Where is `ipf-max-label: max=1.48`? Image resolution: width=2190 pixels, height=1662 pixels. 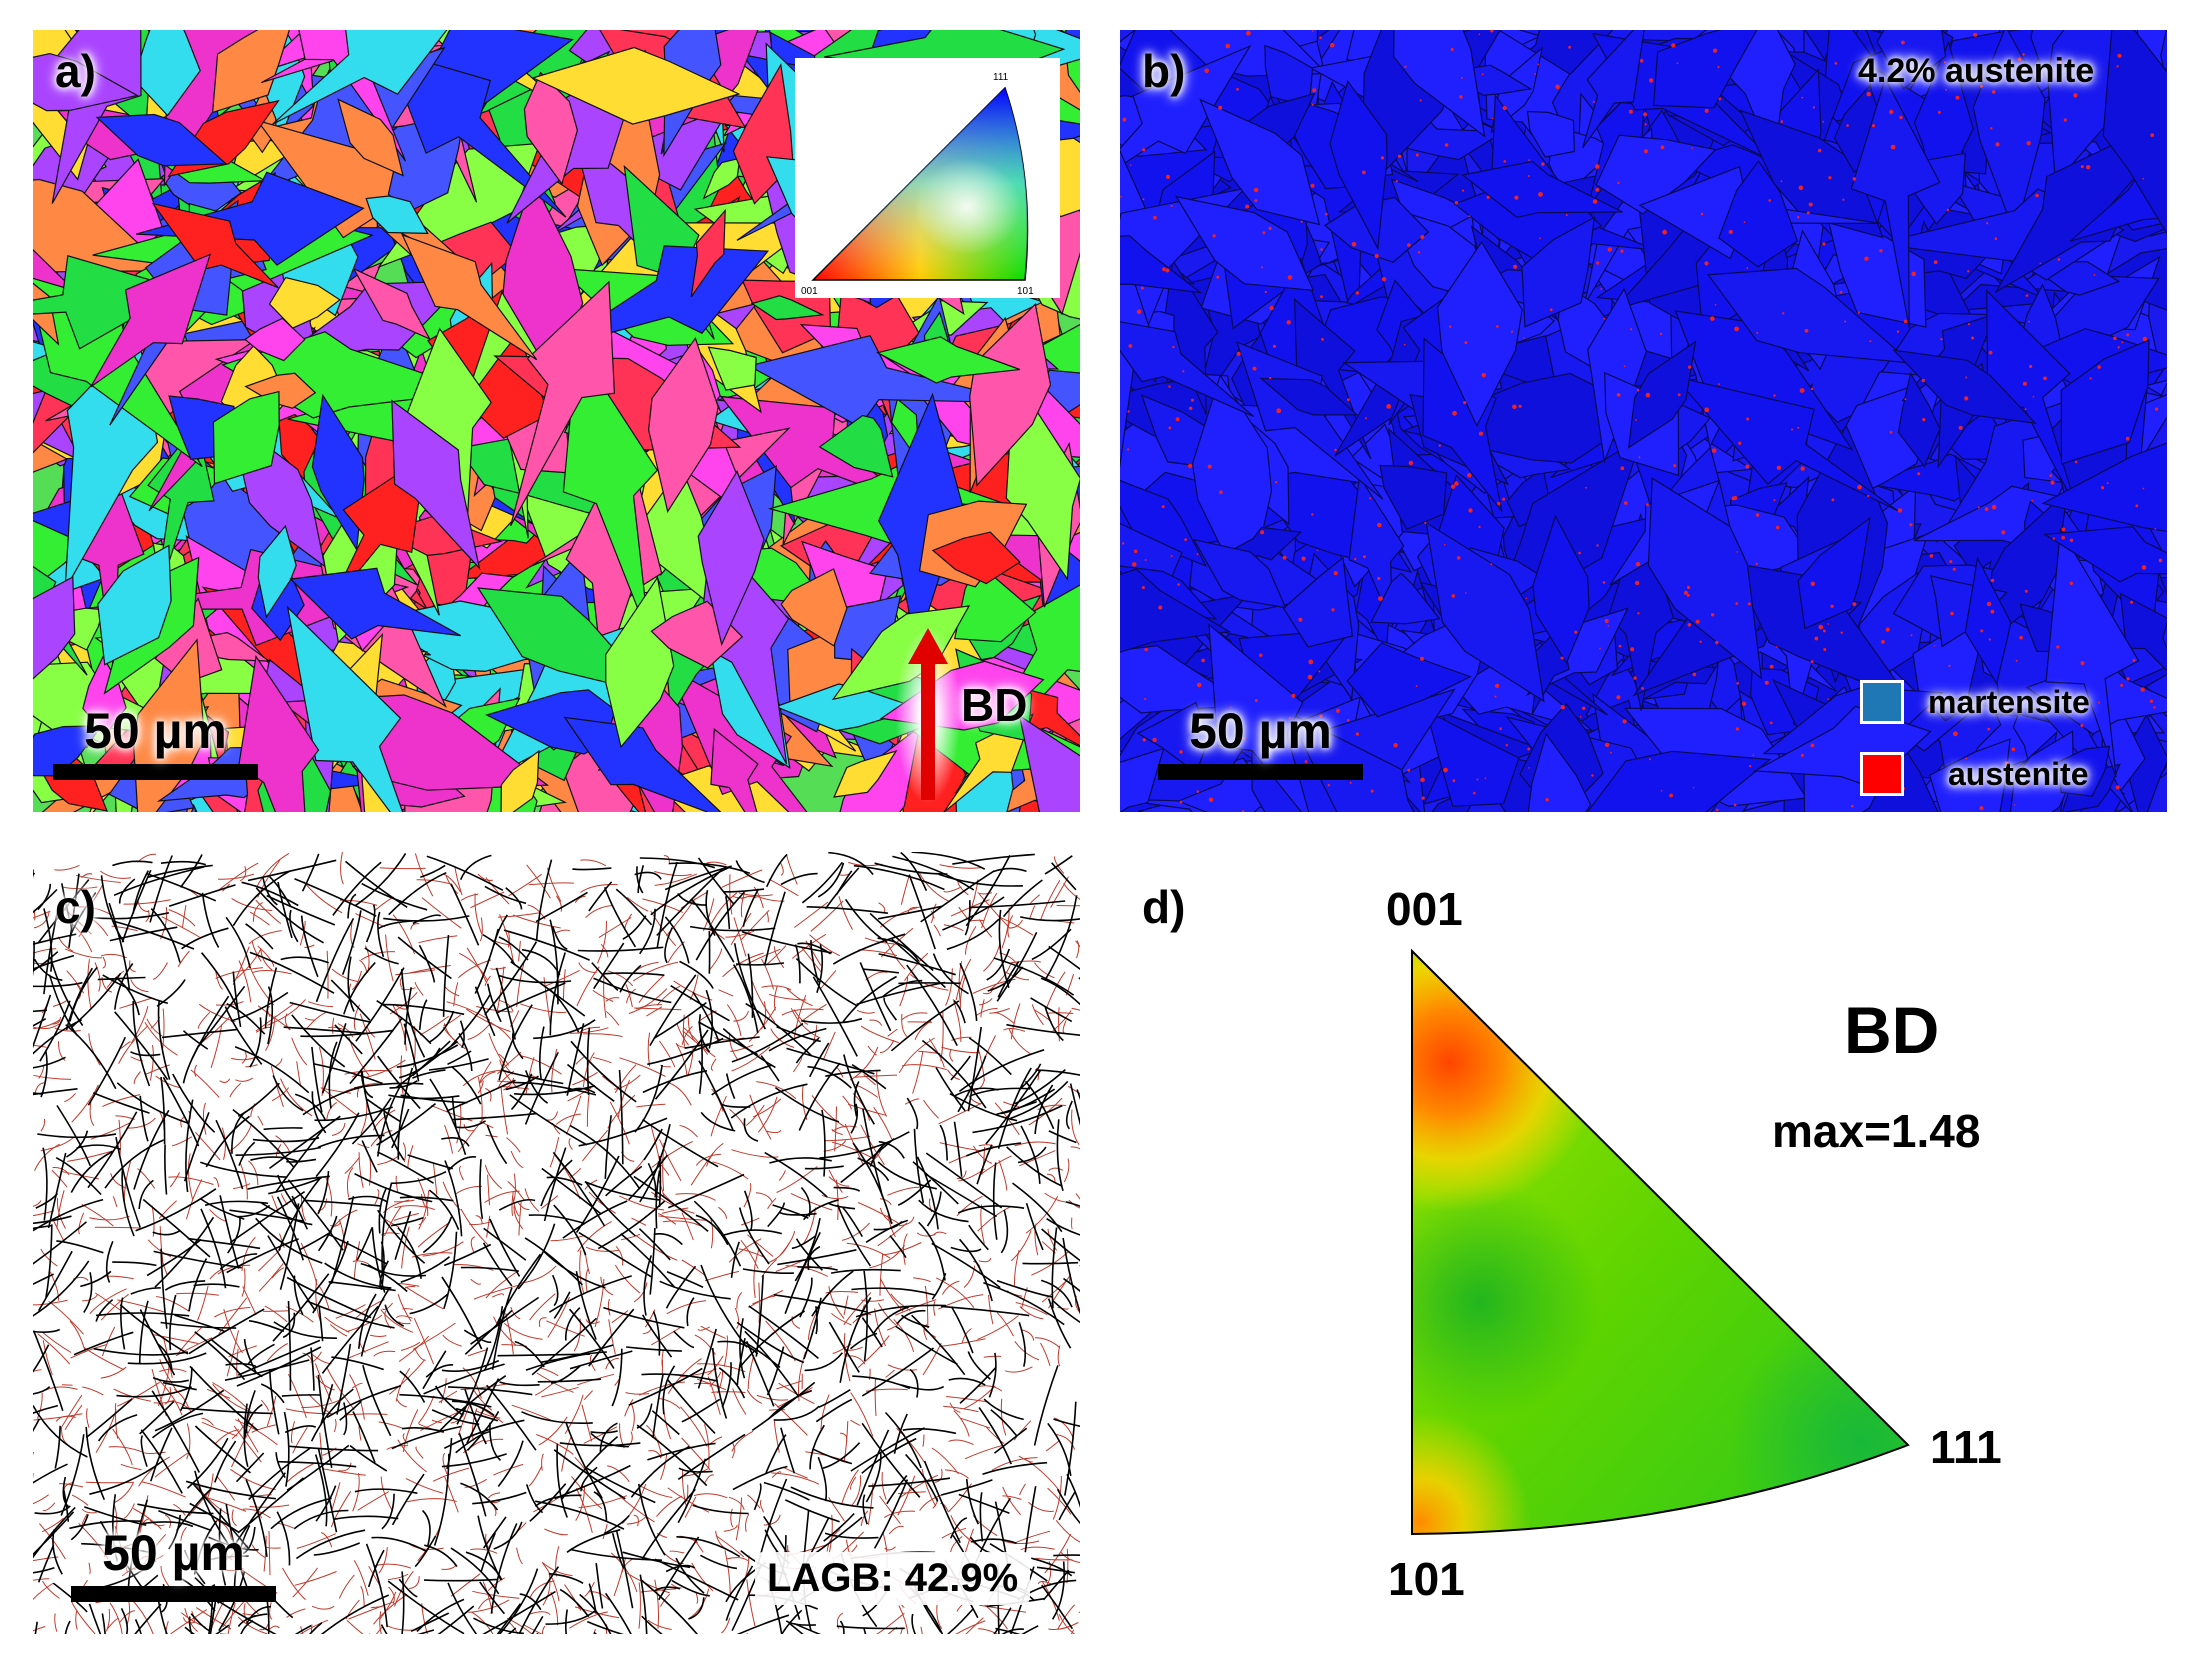 ipf-max-label: max=1.48 is located at coordinates (1876, 1131).